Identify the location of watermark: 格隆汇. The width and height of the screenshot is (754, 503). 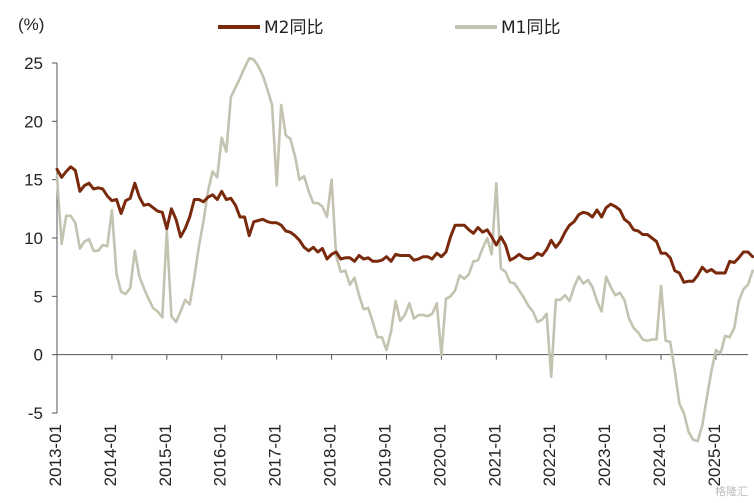
(731, 491).